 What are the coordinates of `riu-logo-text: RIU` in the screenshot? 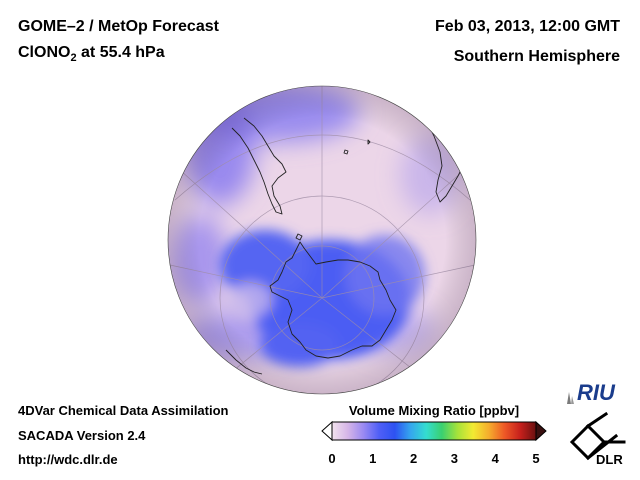 It's located at (596, 392).